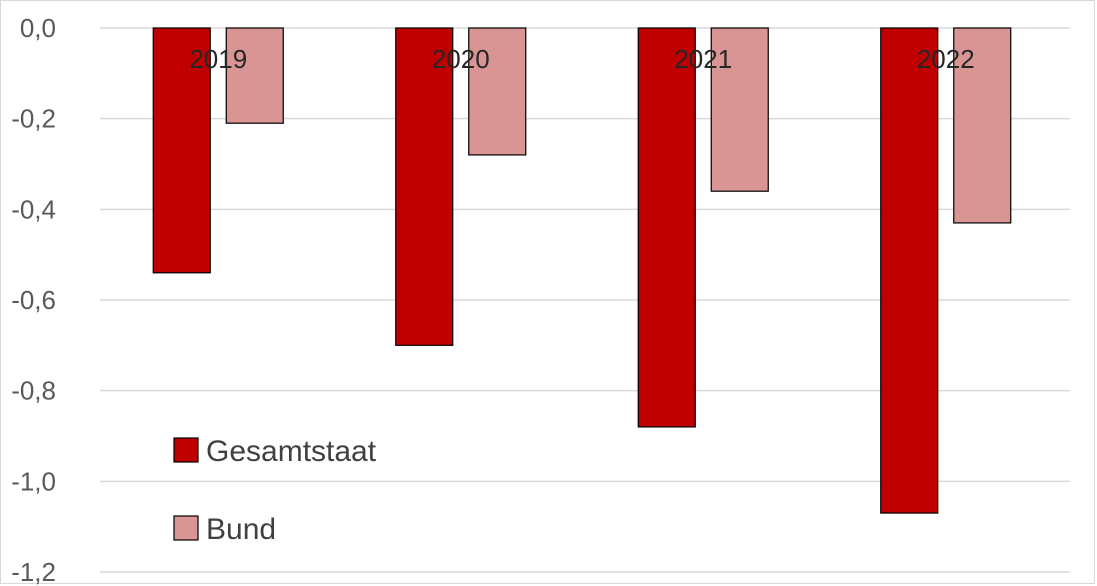  Describe the element at coordinates (33, 391) in the screenshot. I see `y-tick-label: -0,8` at that location.